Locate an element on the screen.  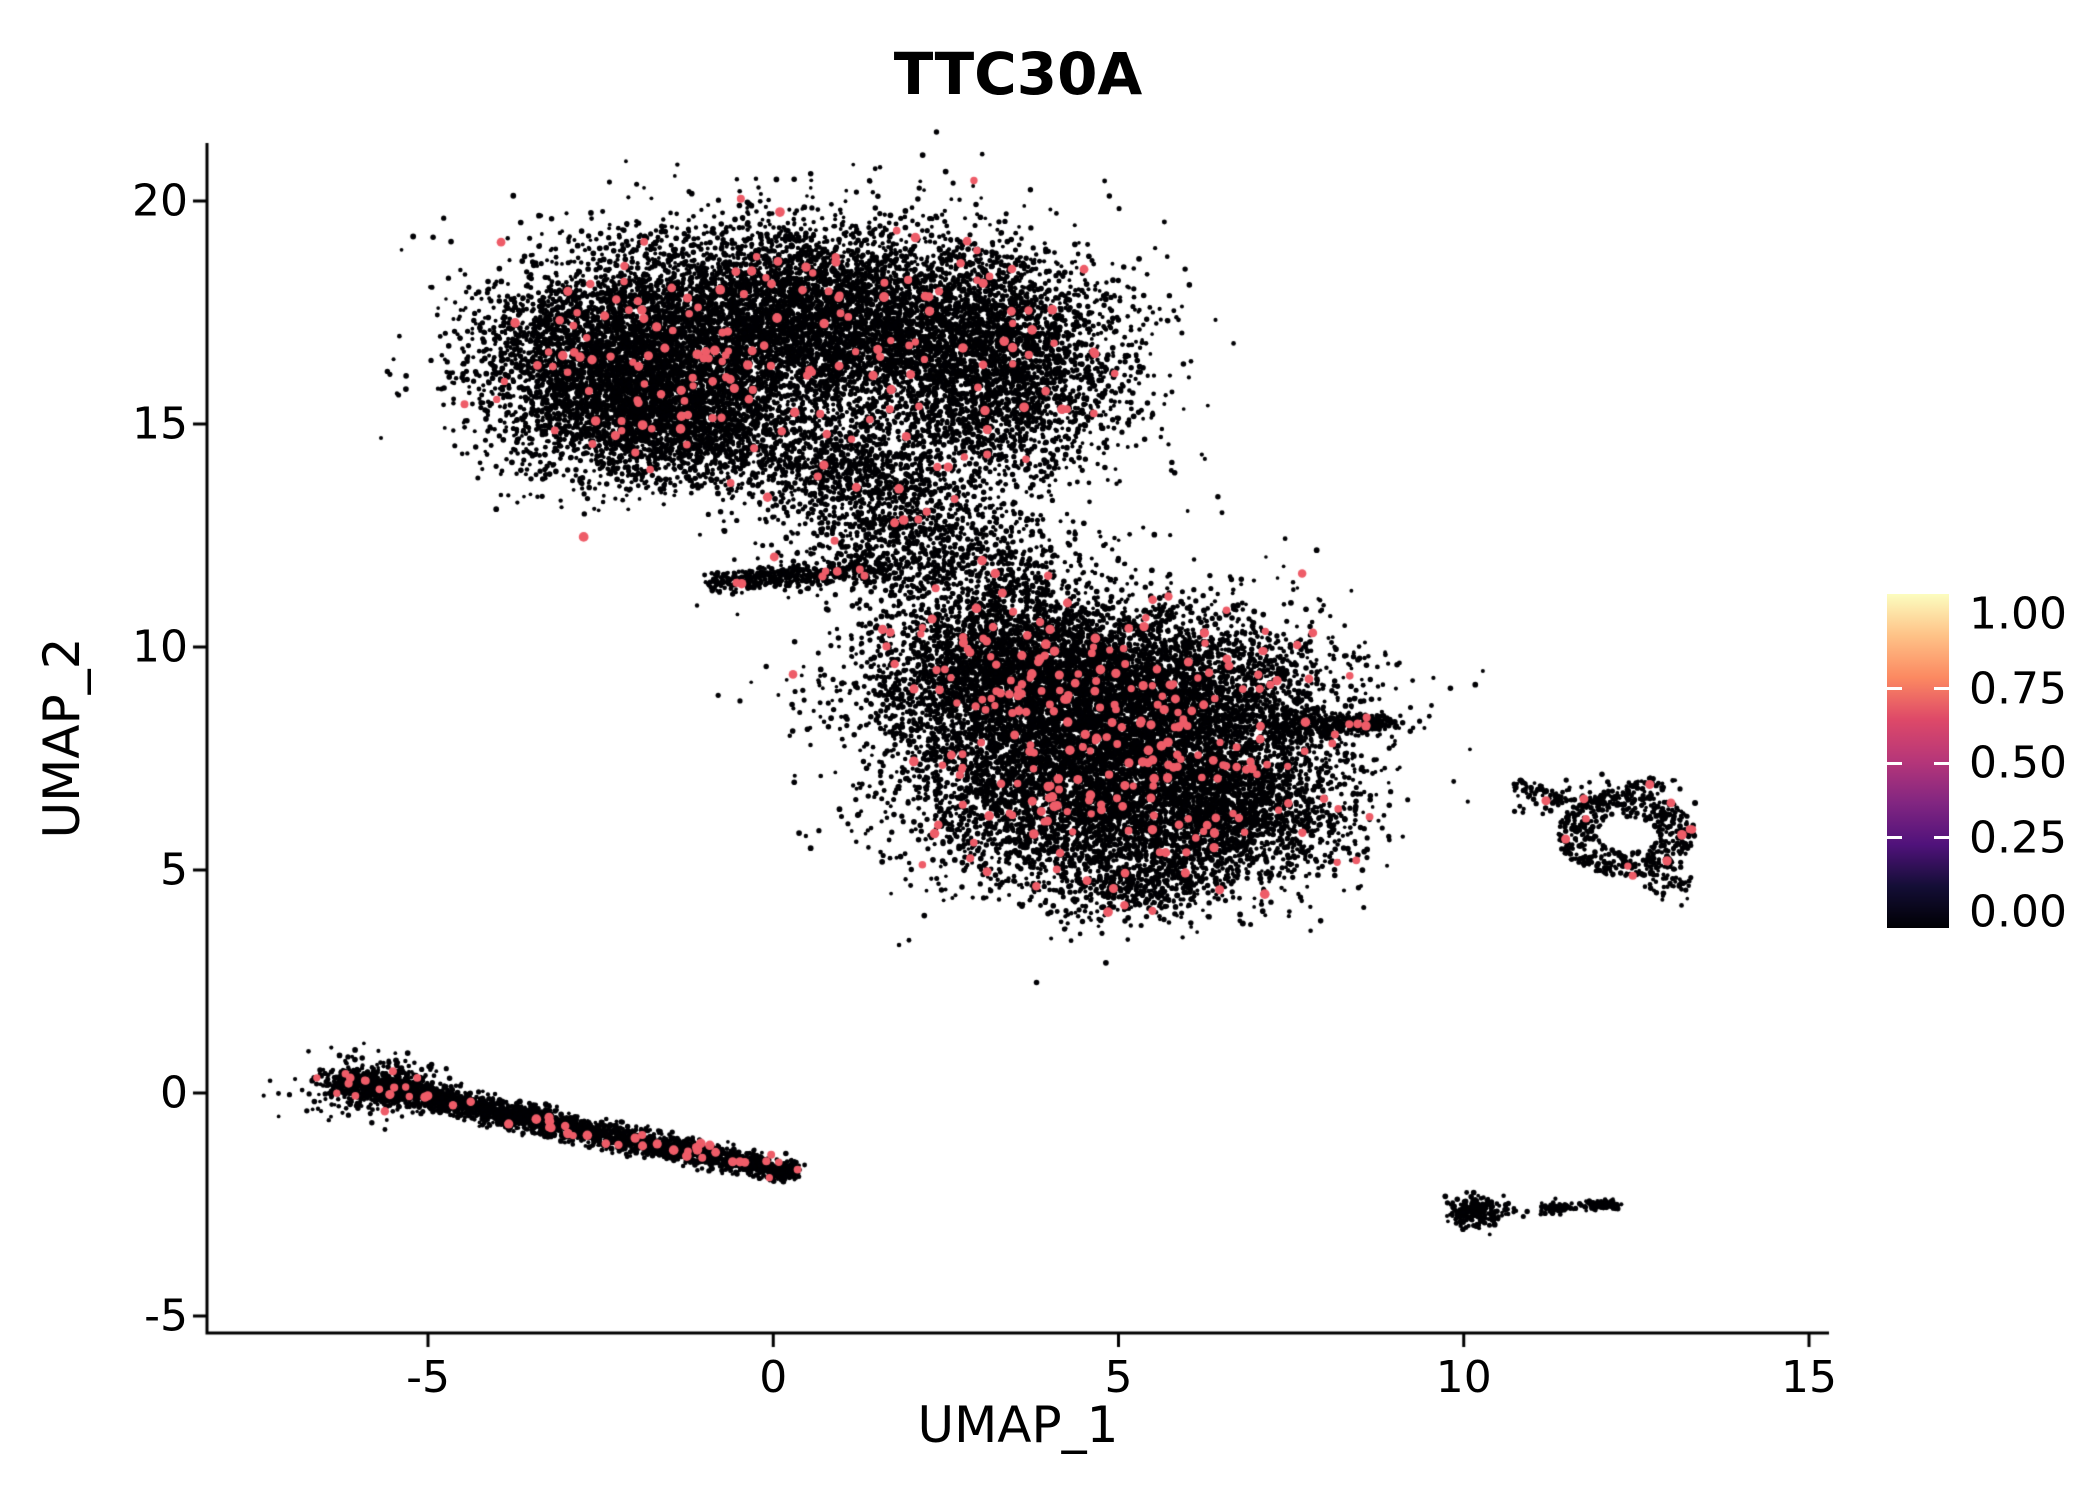
colorbar-label: 0.00 is located at coordinates (2018, 912).